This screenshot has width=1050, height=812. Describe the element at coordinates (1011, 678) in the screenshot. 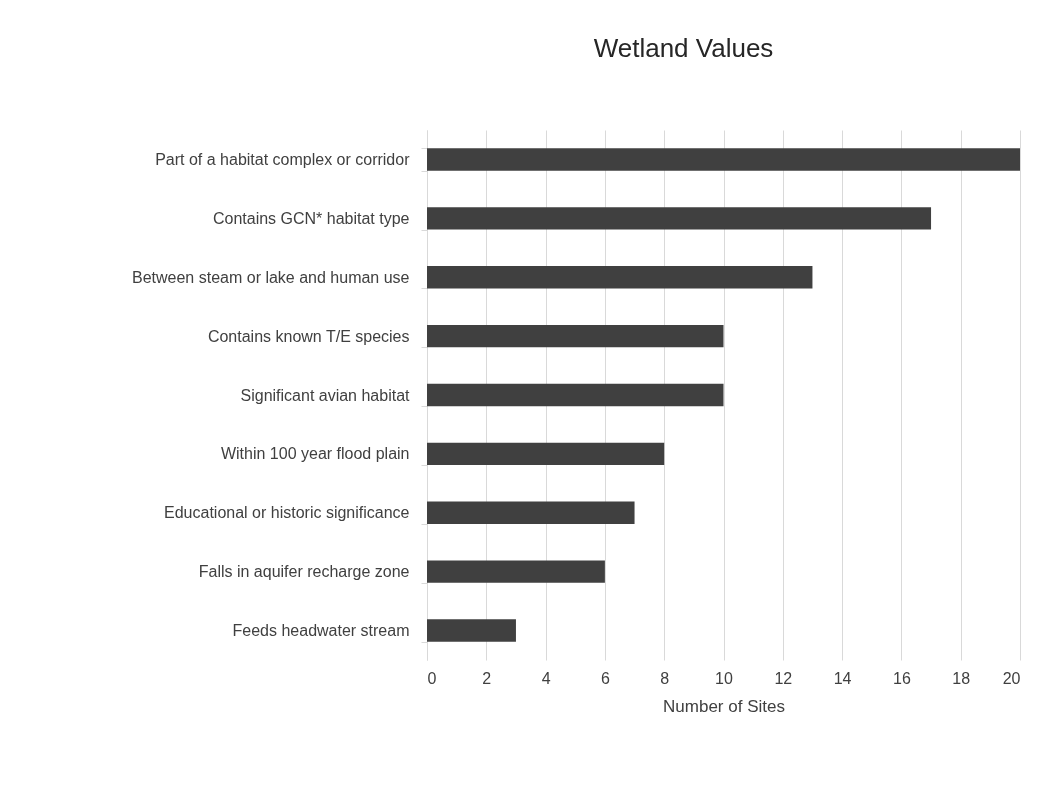

I see `x-tick-label: 20` at that location.